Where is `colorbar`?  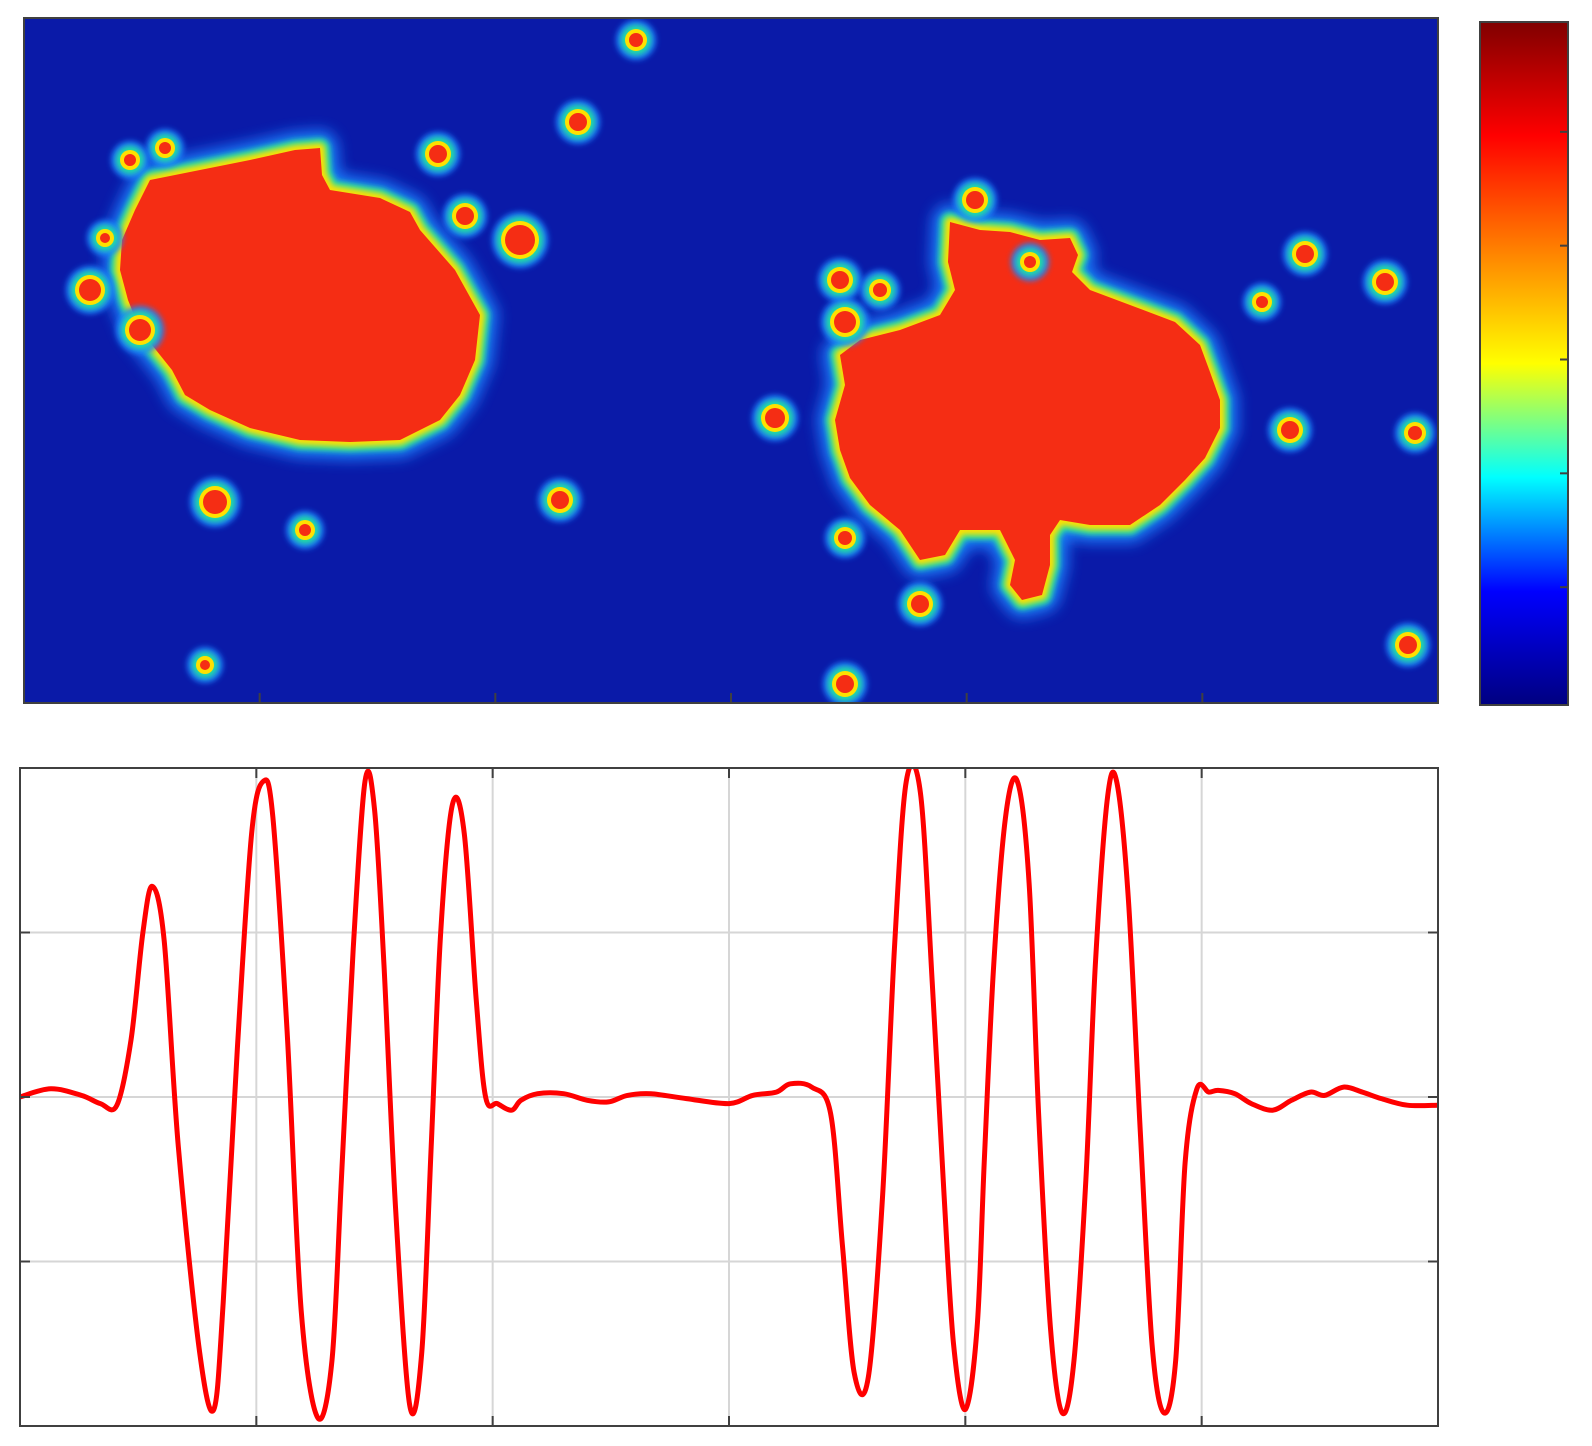
colorbar is located at coordinates (1524, 363).